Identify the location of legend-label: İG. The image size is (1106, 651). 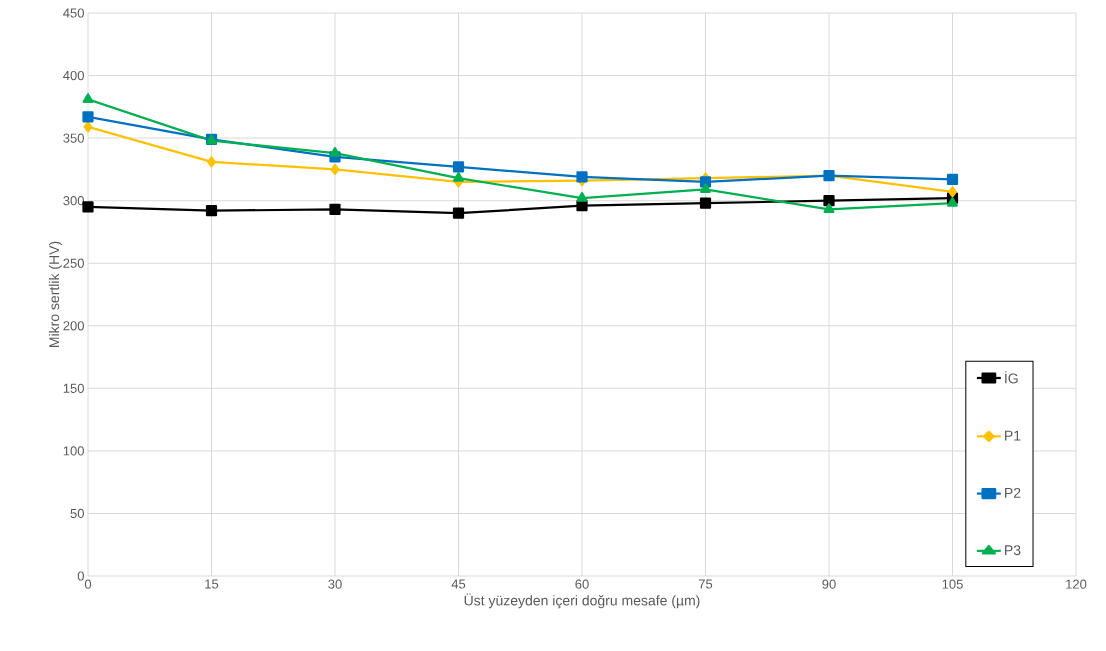
(1011, 377).